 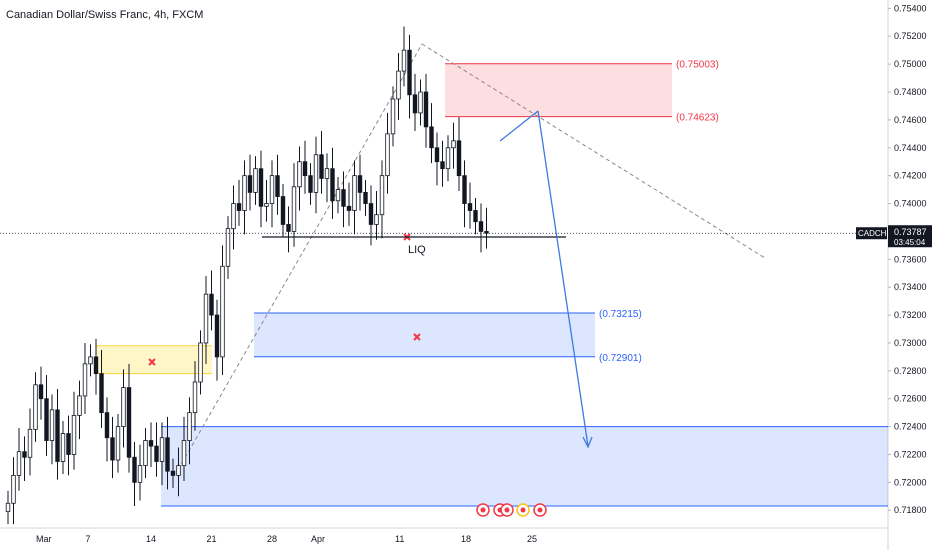 What do you see at coordinates (910, 427) in the screenshot?
I see `price-tick-label: 0.72400` at bounding box center [910, 427].